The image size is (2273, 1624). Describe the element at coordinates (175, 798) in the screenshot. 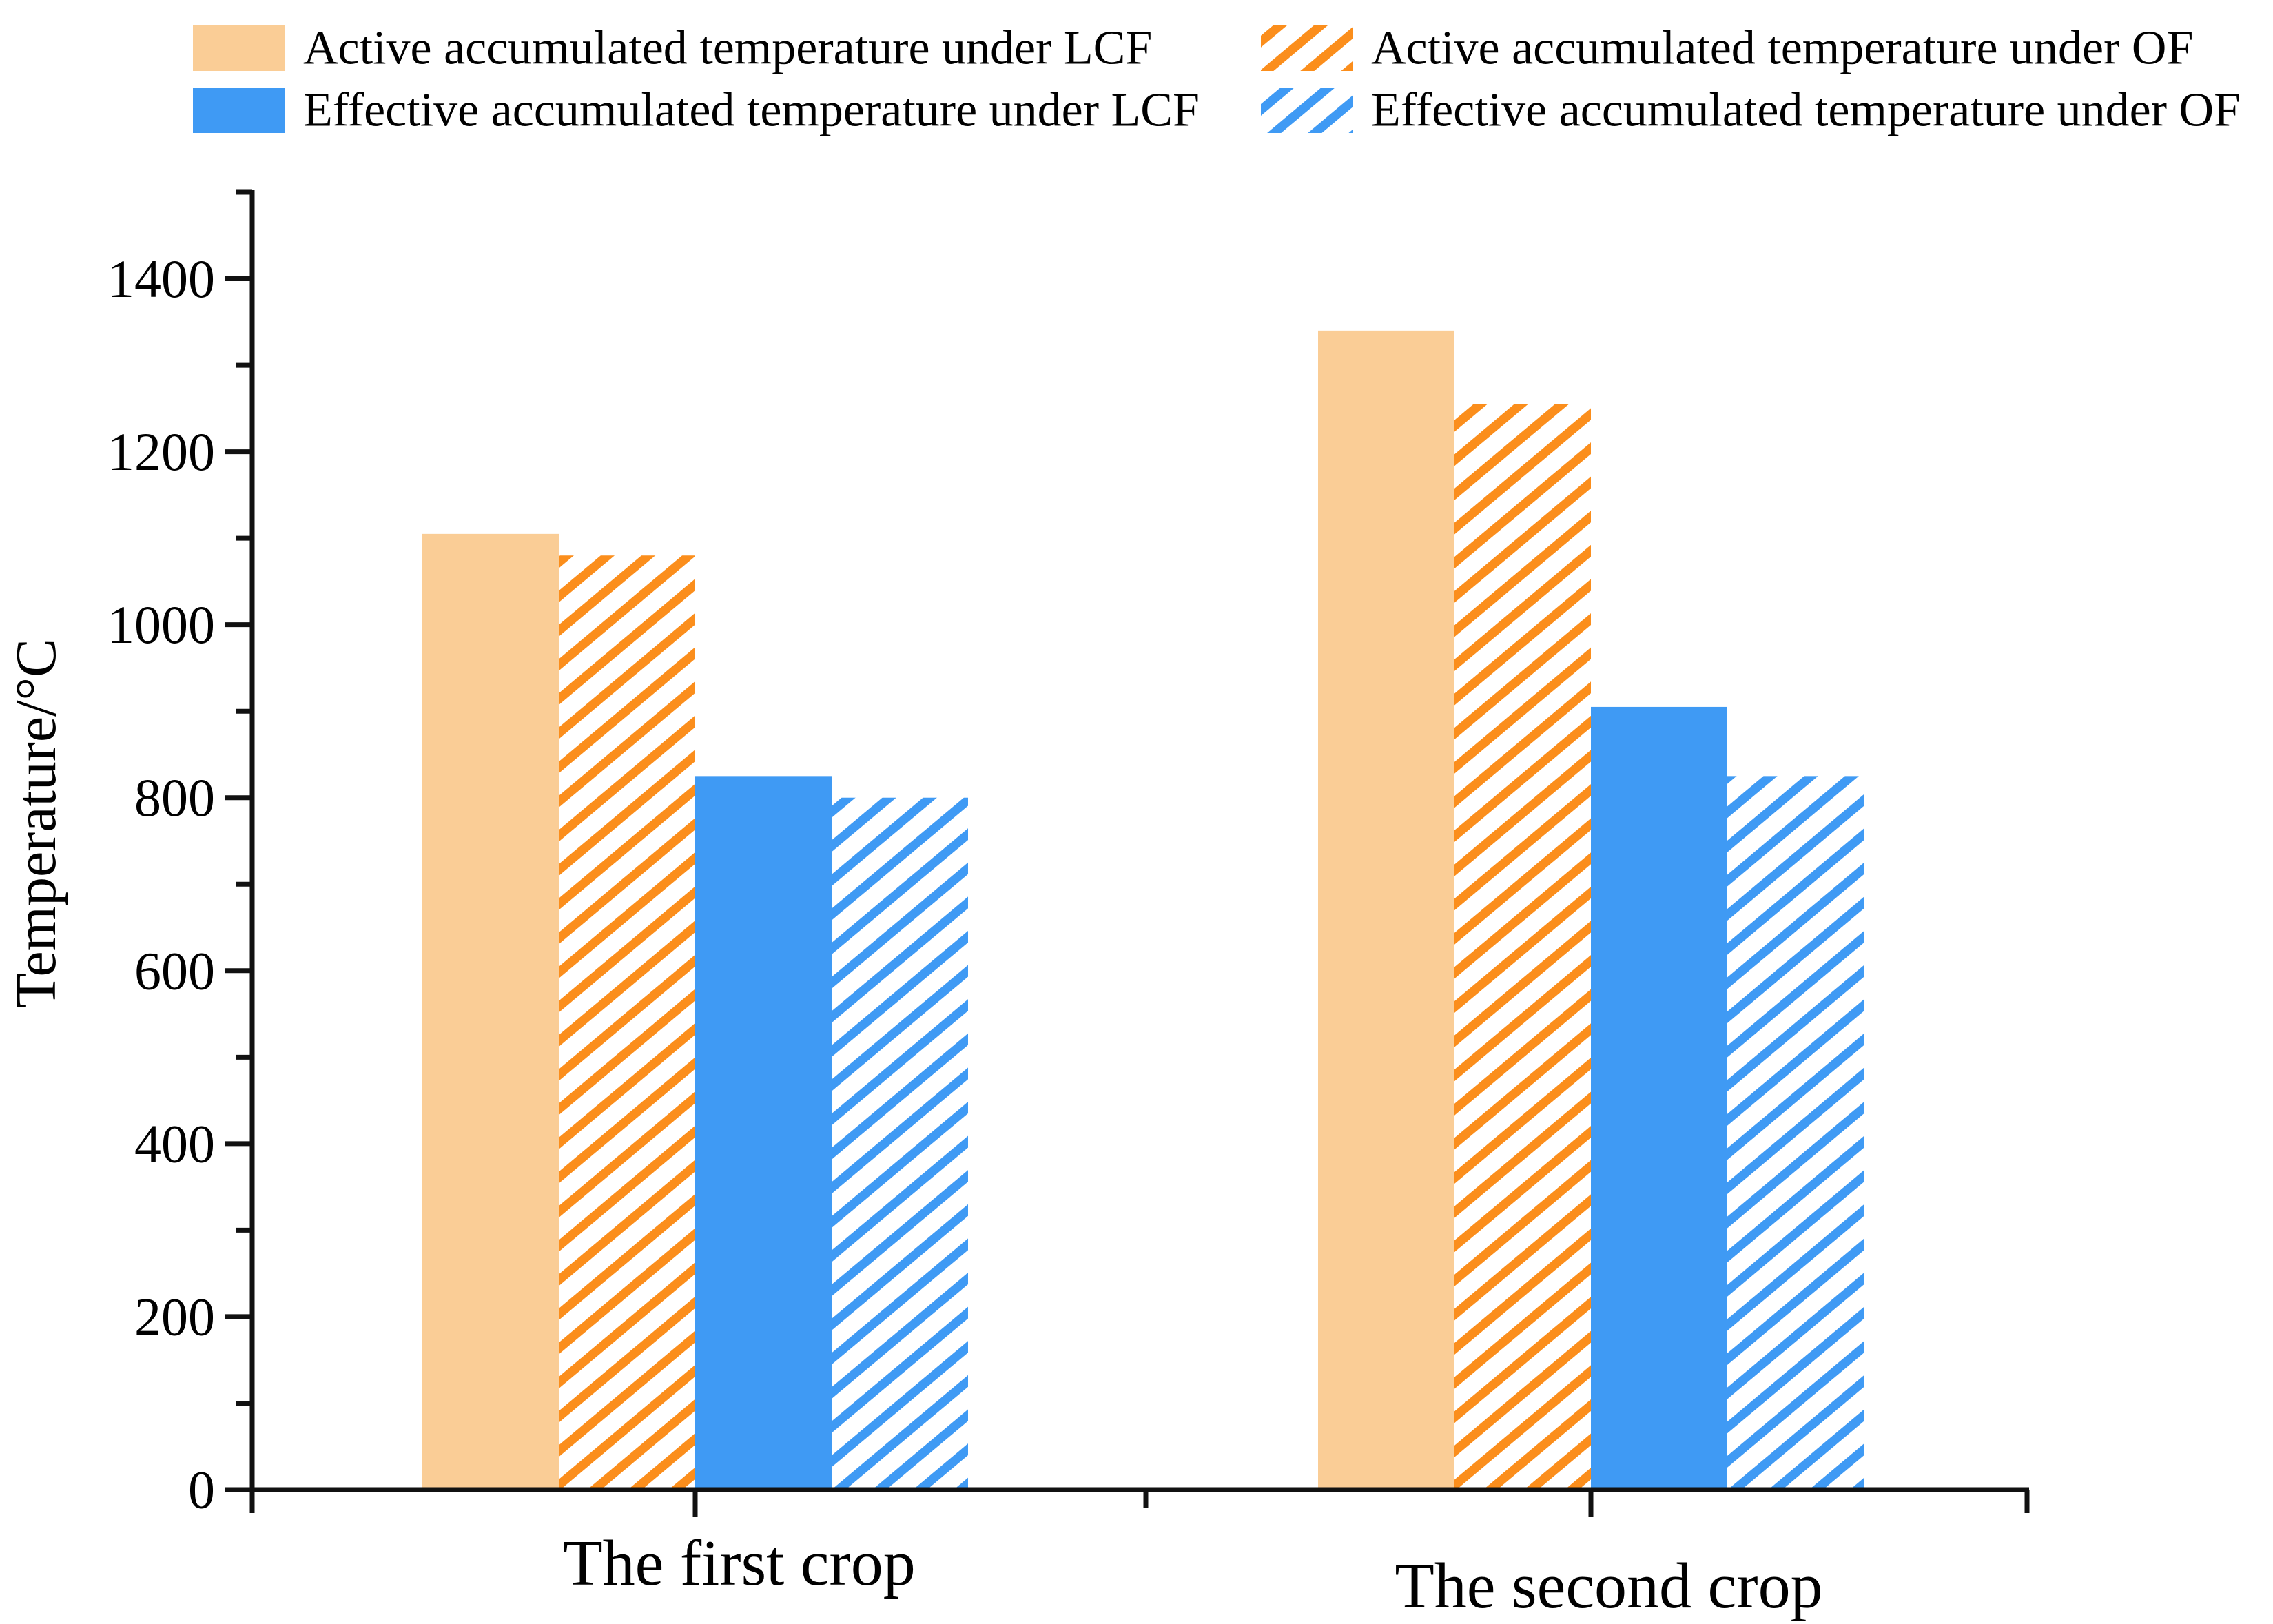

I see `y-tick-label-800: 800` at that location.